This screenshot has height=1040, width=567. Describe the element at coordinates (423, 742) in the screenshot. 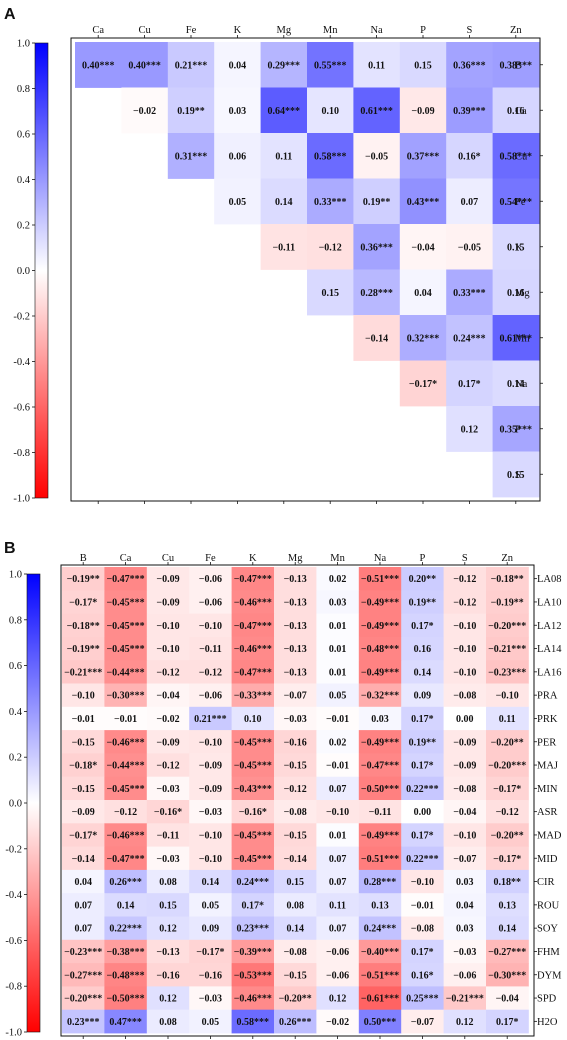

I see `panel-b-cell-label: 0.19**` at that location.